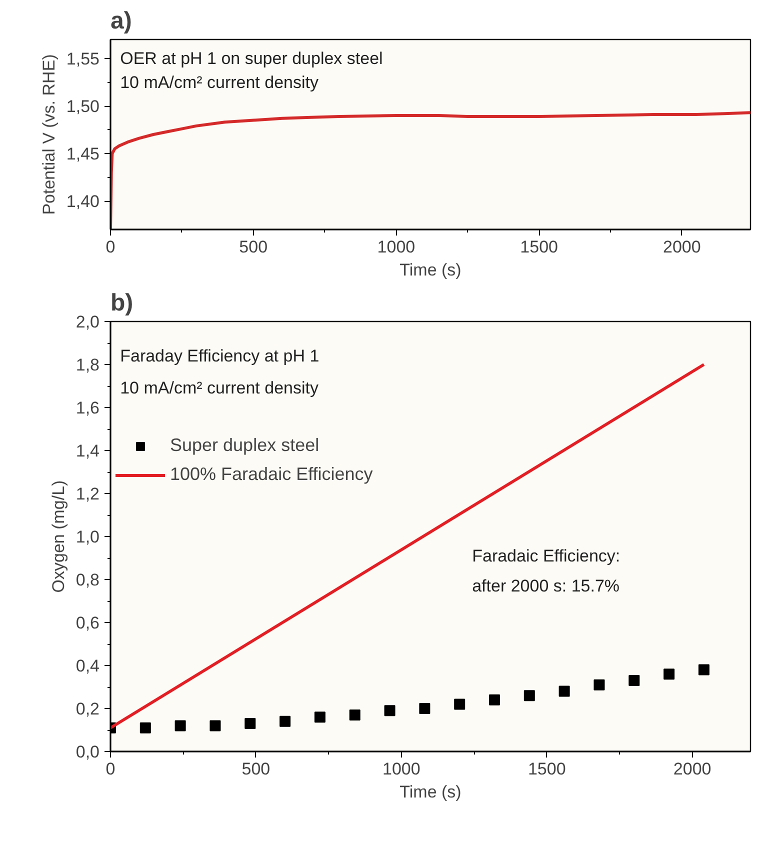 This screenshot has width=766, height=868. I want to click on y-tick-label: 1,40, so click(83, 201).